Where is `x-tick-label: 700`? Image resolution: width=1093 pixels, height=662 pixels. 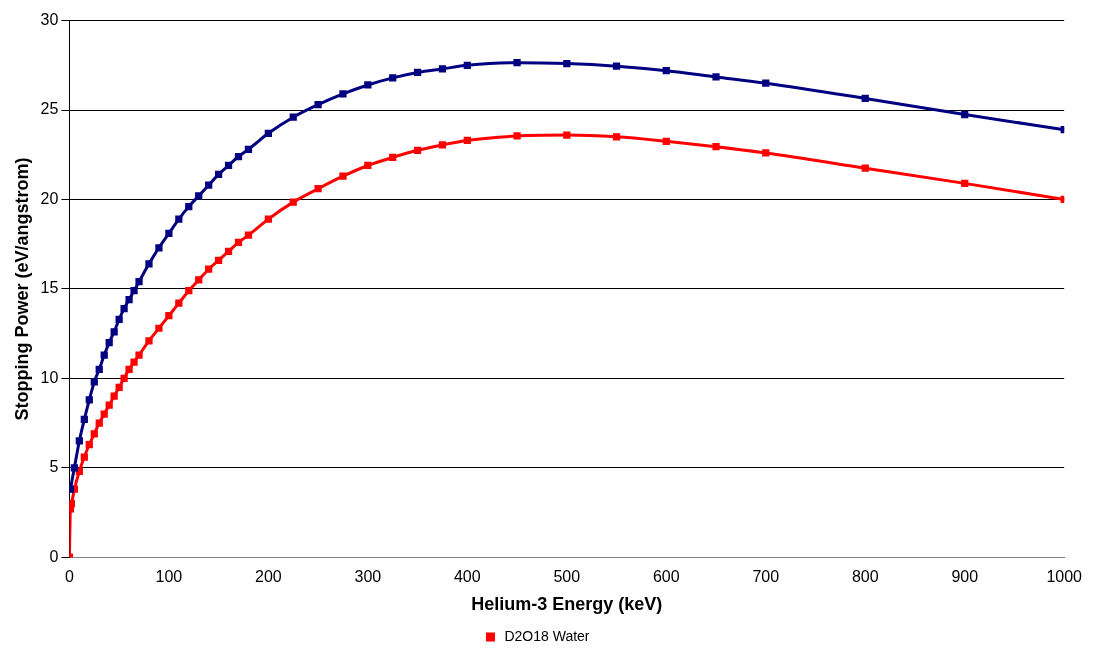 x-tick-label: 700 is located at coordinates (766, 577).